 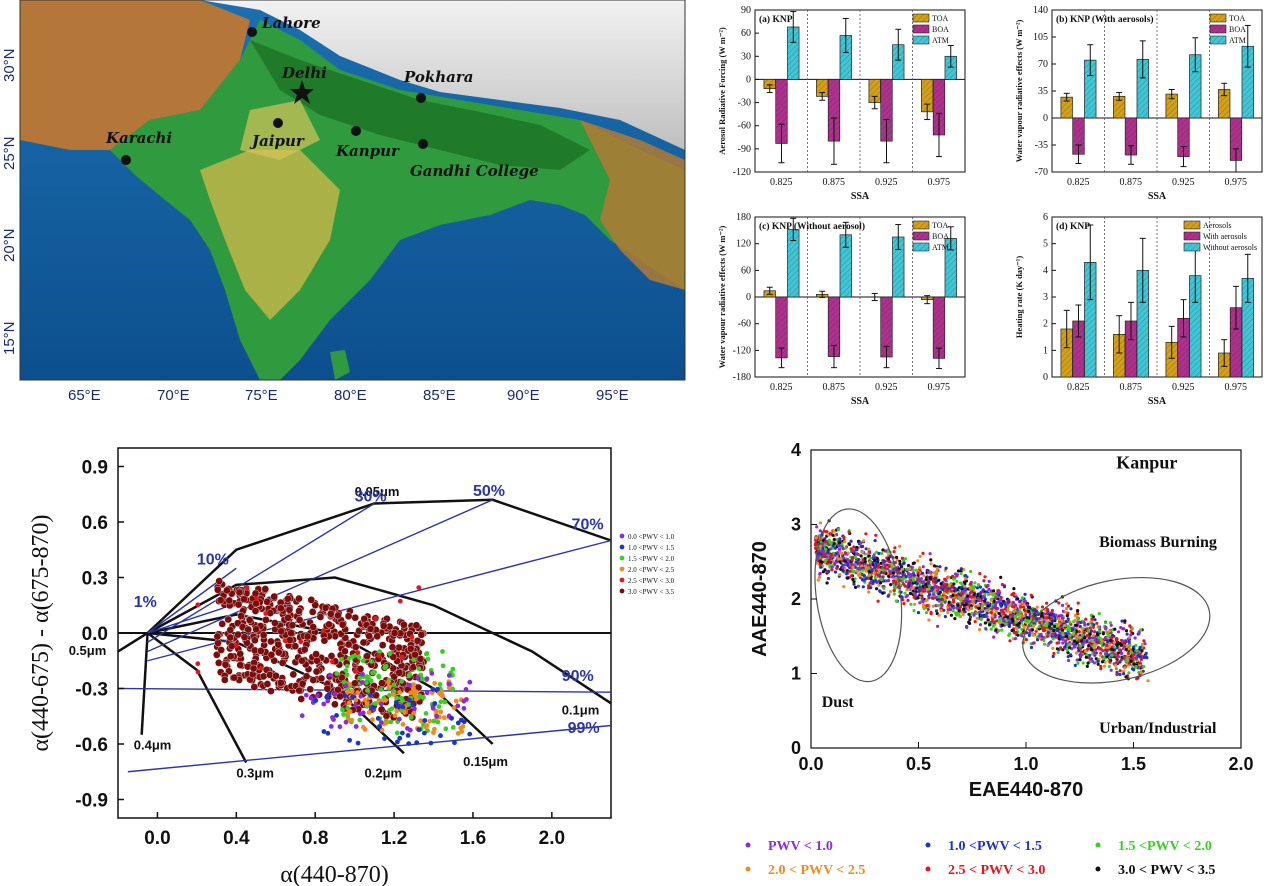 What do you see at coordinates (1045, 244) in the screenshot?
I see `y-tick-label: 5` at bounding box center [1045, 244].